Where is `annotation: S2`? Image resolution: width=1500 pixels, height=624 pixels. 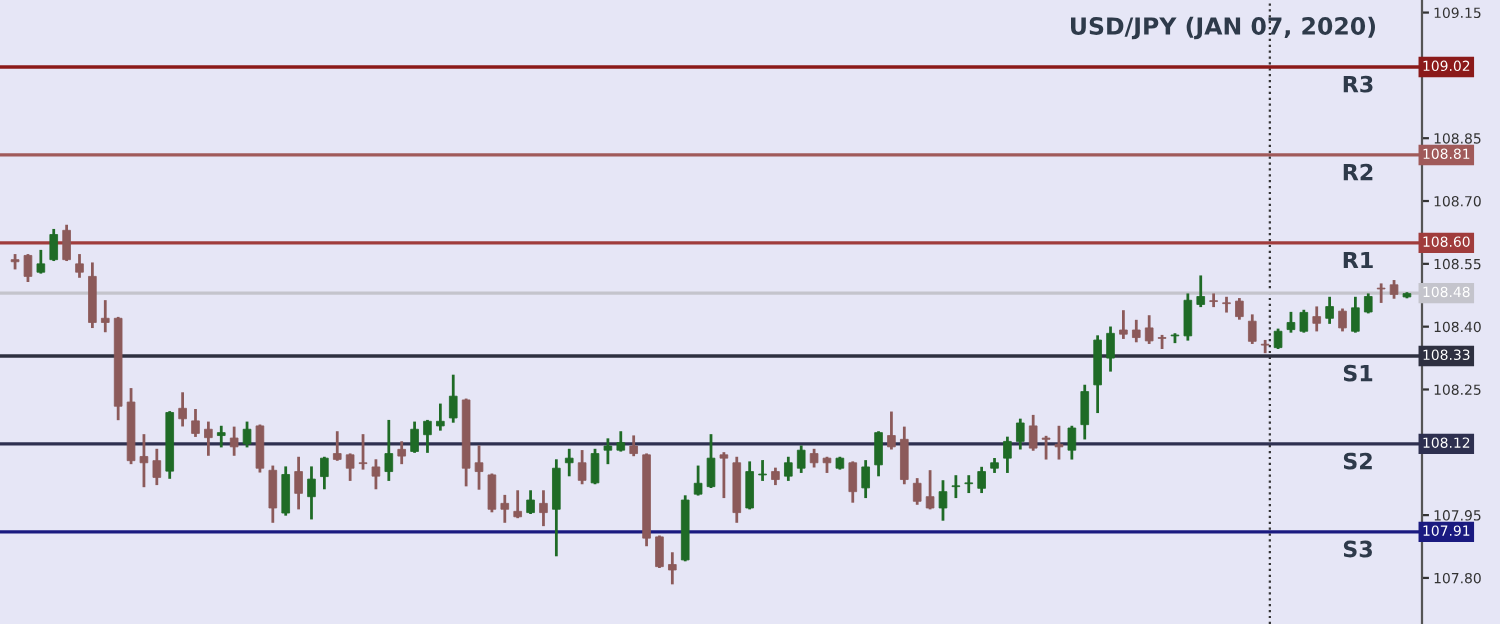
annotation: S2 is located at coordinates (1357, 461).